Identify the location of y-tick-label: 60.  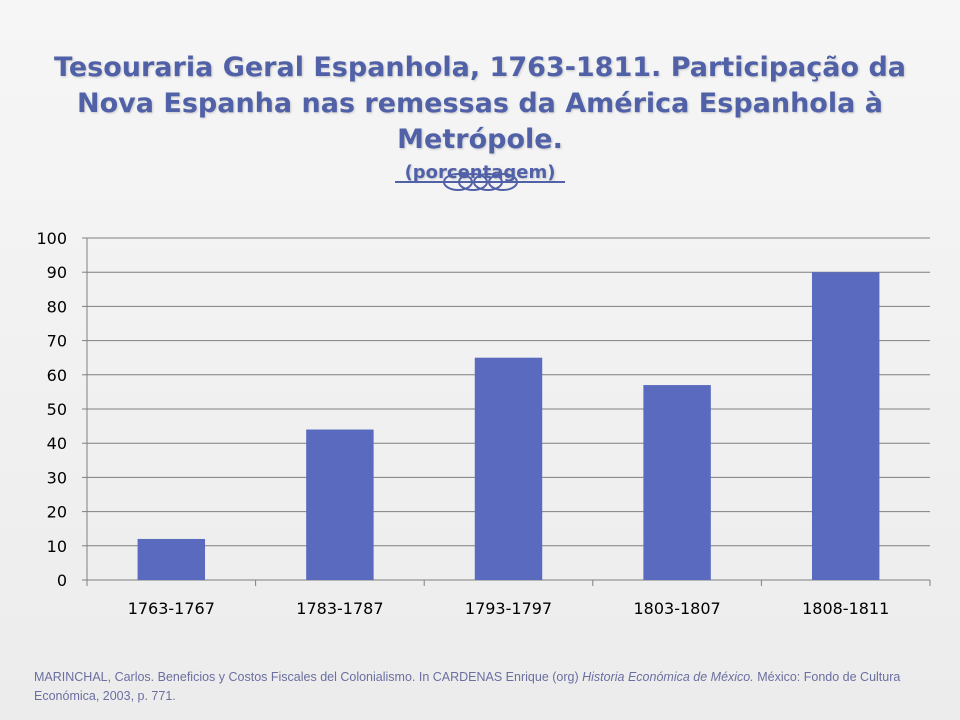
(57, 375).